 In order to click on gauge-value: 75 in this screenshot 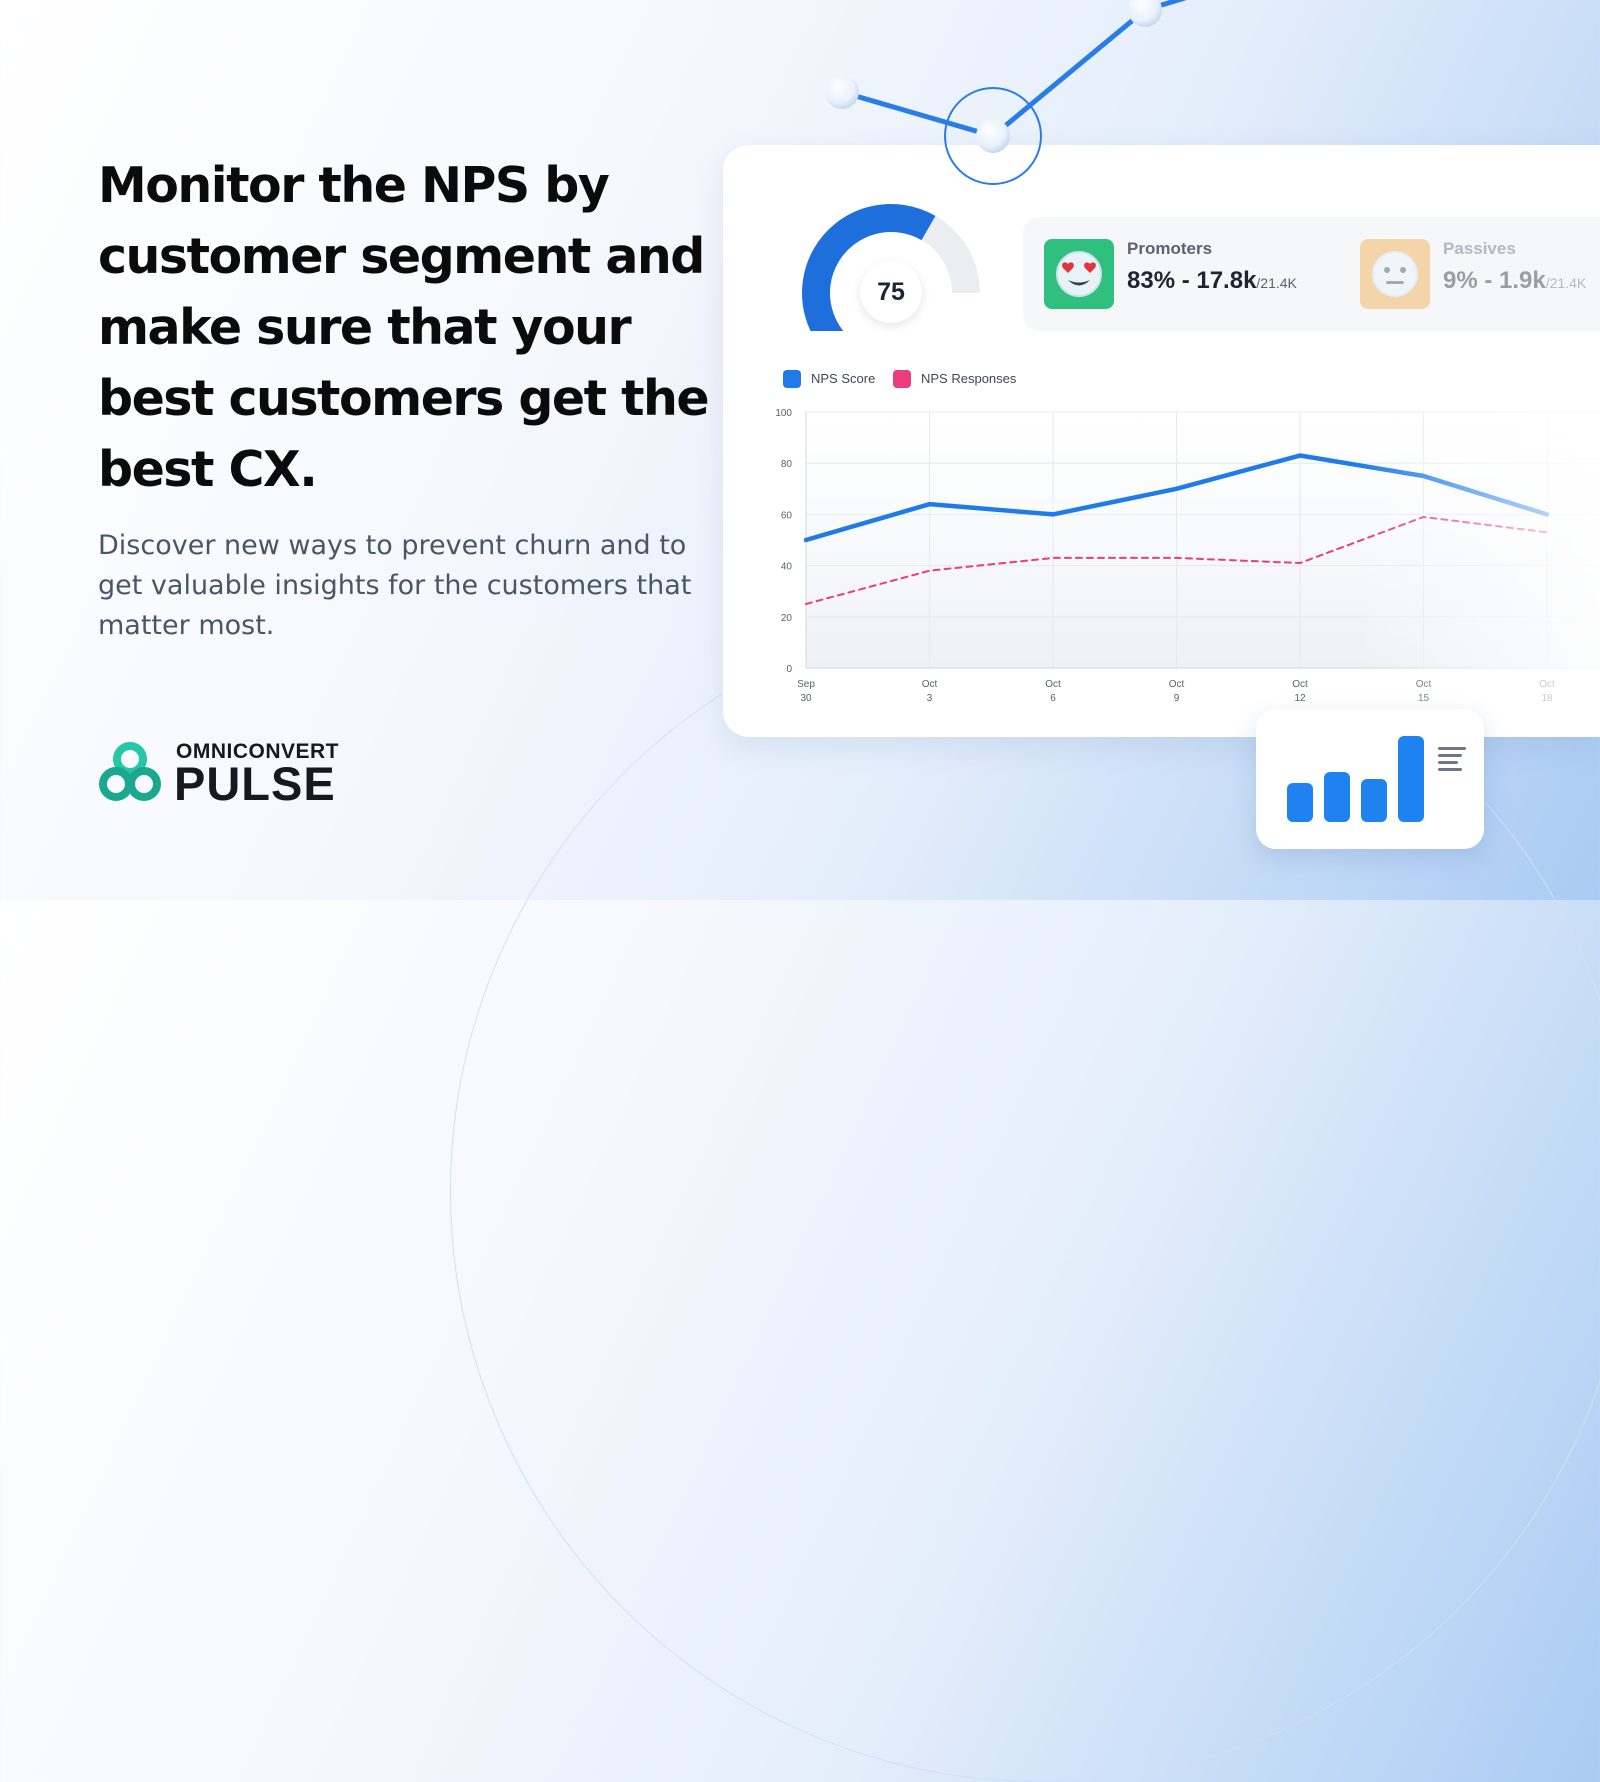, I will do `click(891, 291)`.